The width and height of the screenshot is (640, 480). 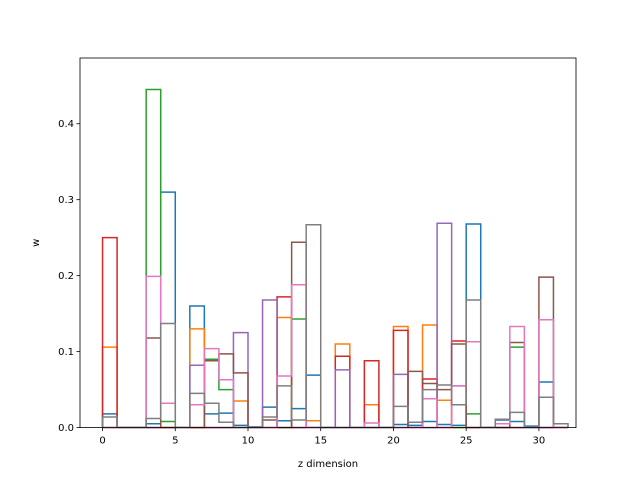 I want to click on x-tick-label: 30, so click(x=539, y=441).